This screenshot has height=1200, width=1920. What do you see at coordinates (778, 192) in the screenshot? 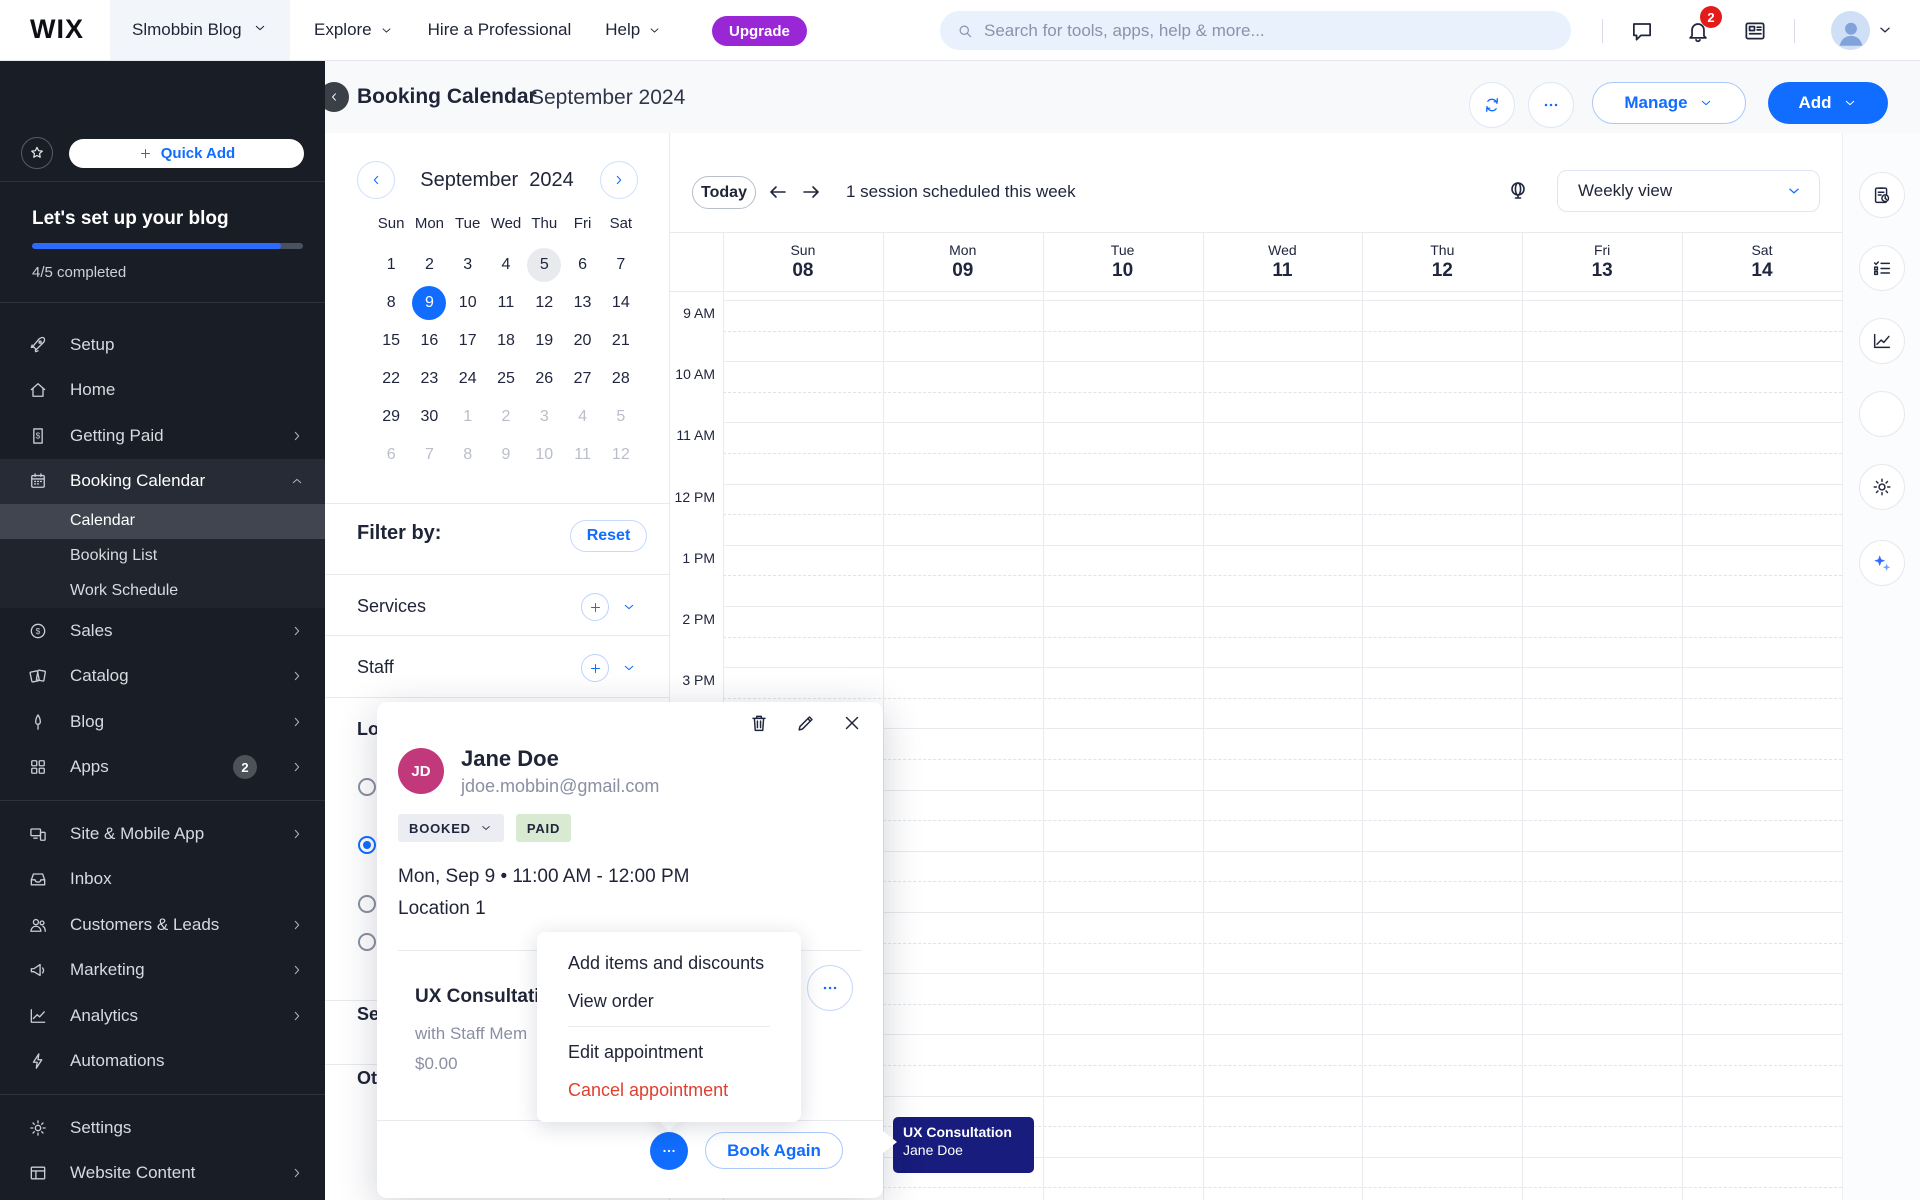
I see `previous-week-arrow-icon` at bounding box center [778, 192].